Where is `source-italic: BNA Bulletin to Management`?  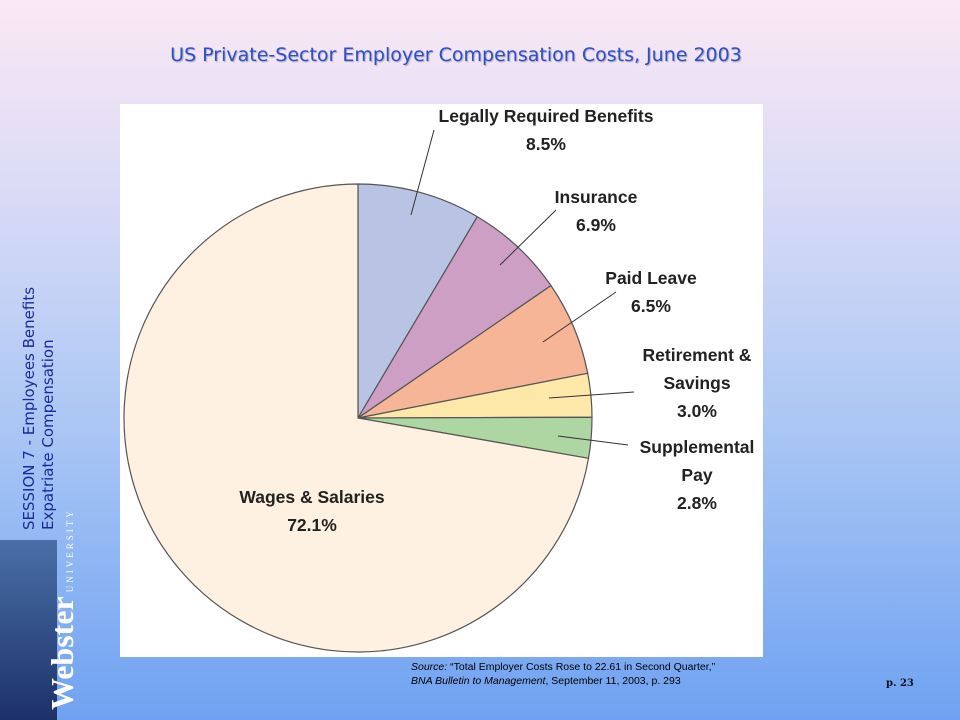
source-italic: BNA Bulletin to Management is located at coordinates (478, 681).